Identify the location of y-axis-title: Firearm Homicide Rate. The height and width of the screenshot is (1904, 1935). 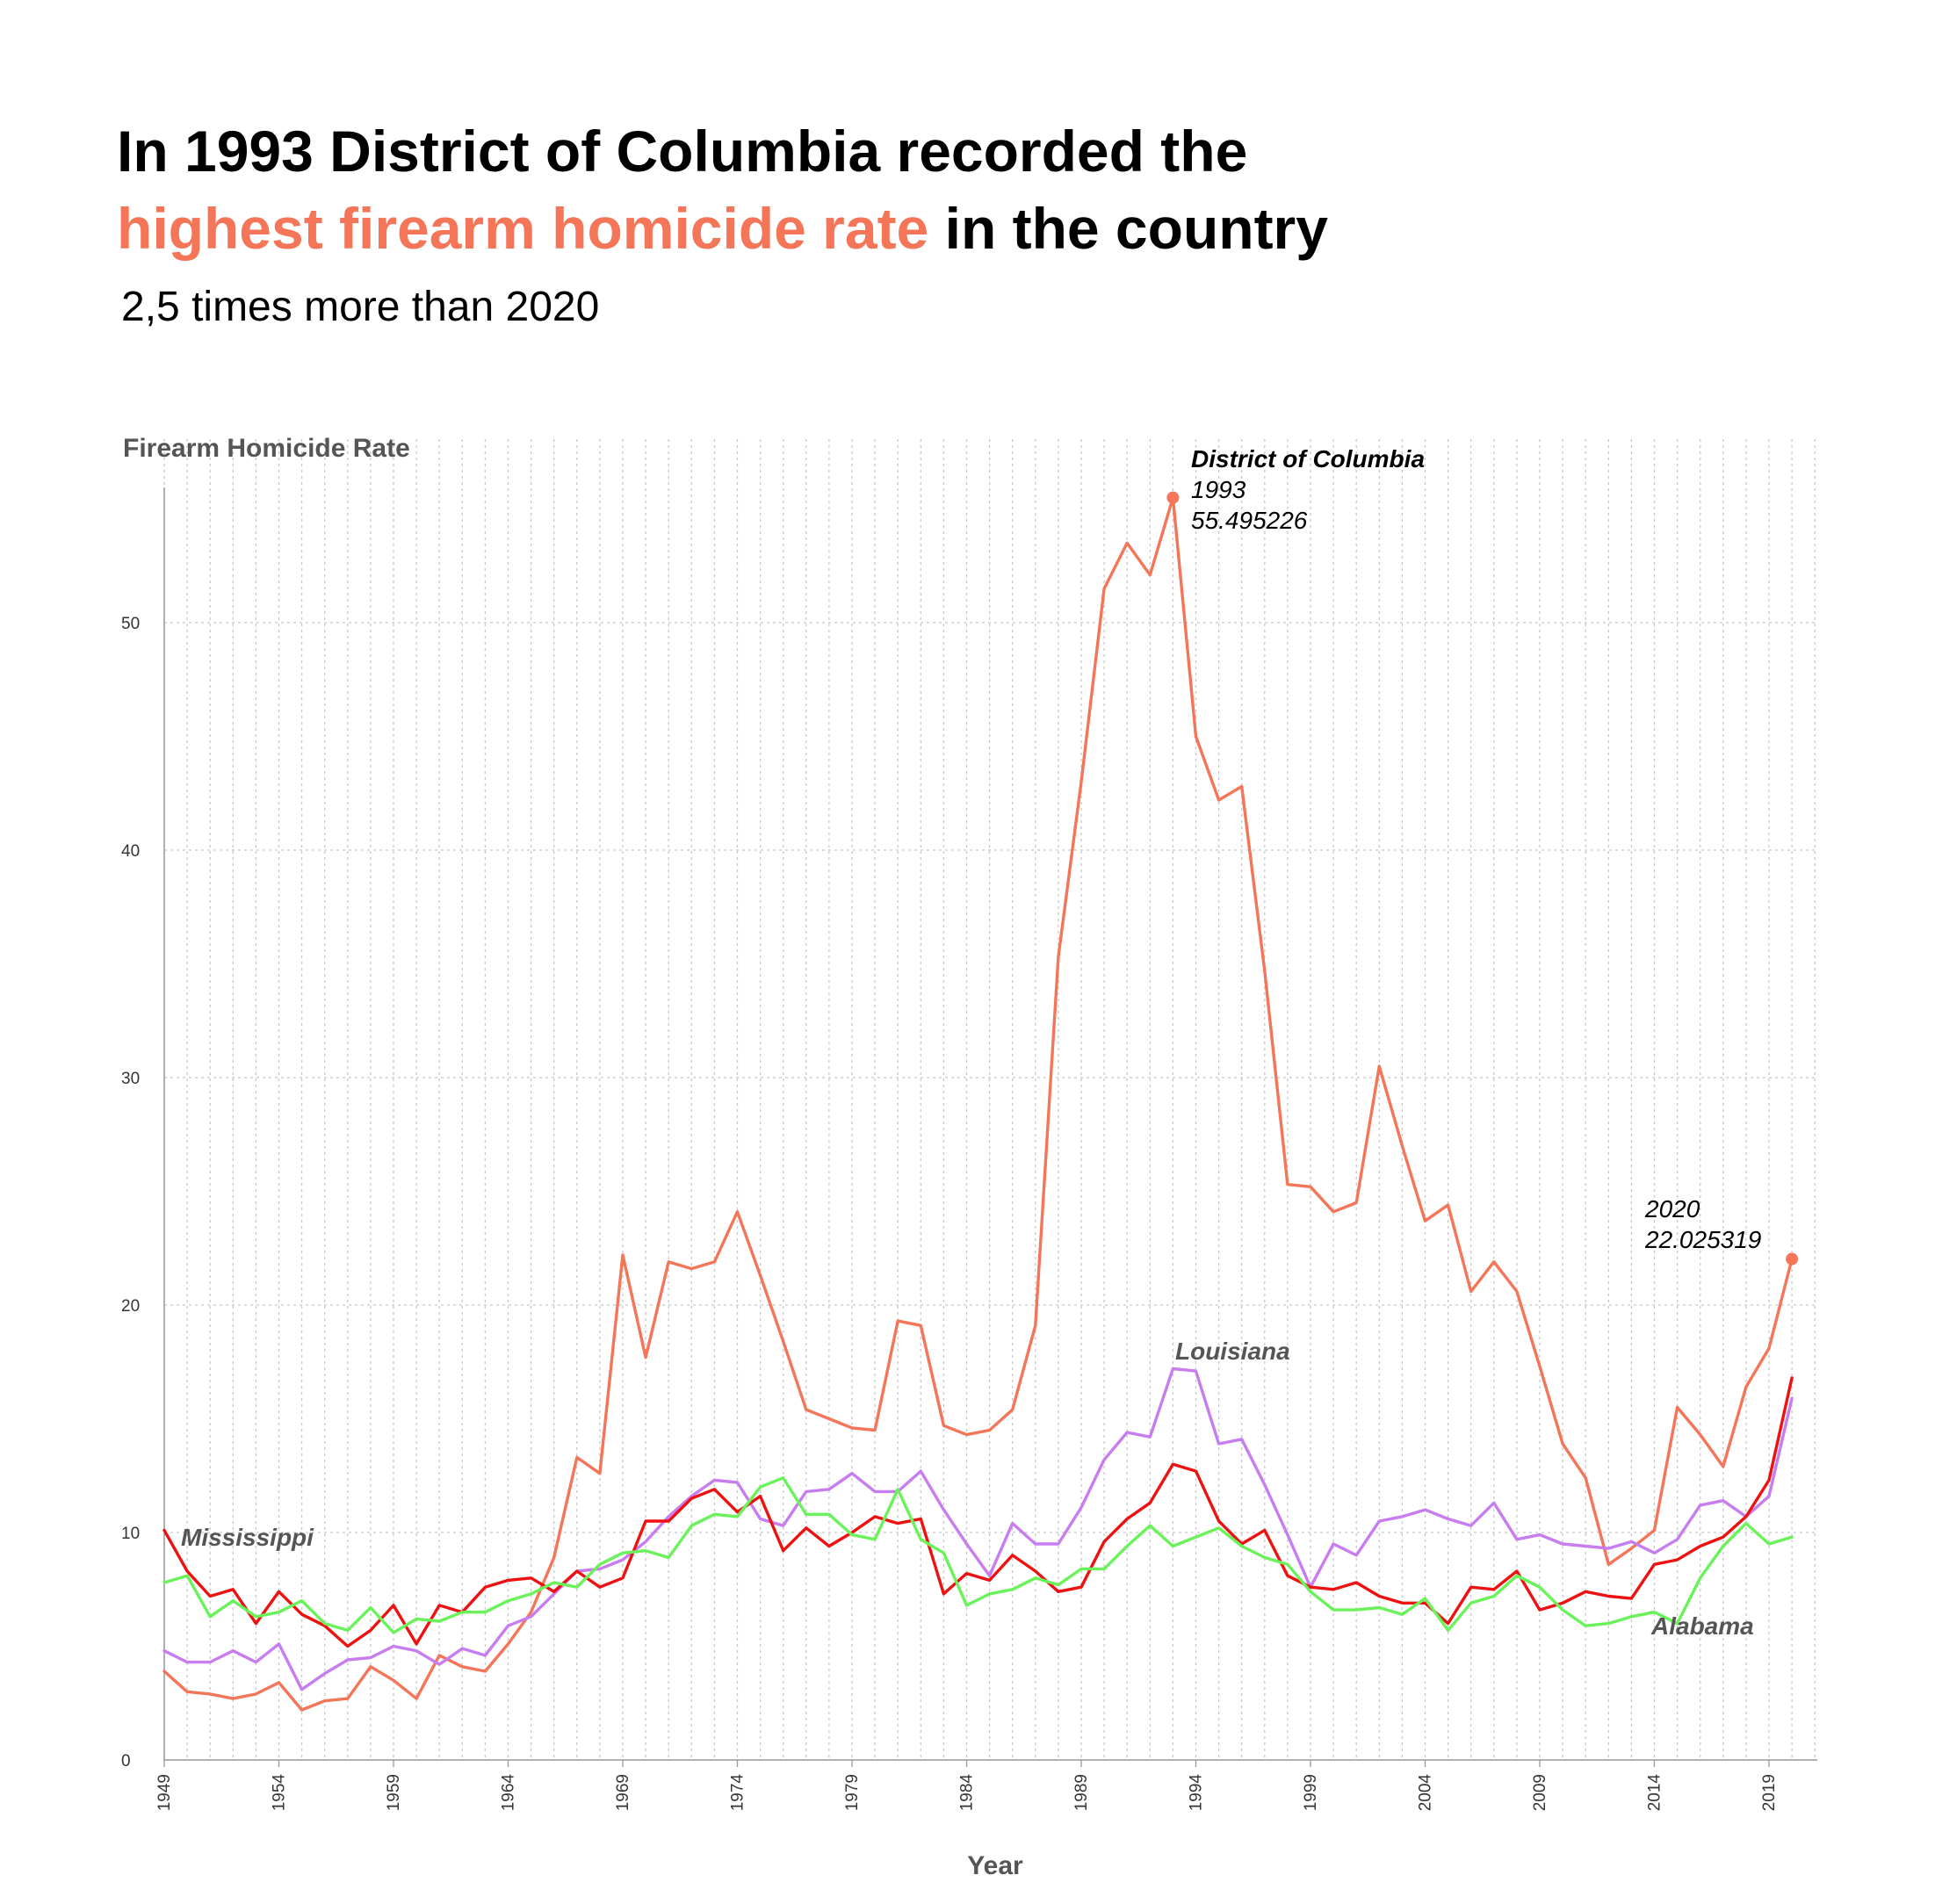
(266, 448).